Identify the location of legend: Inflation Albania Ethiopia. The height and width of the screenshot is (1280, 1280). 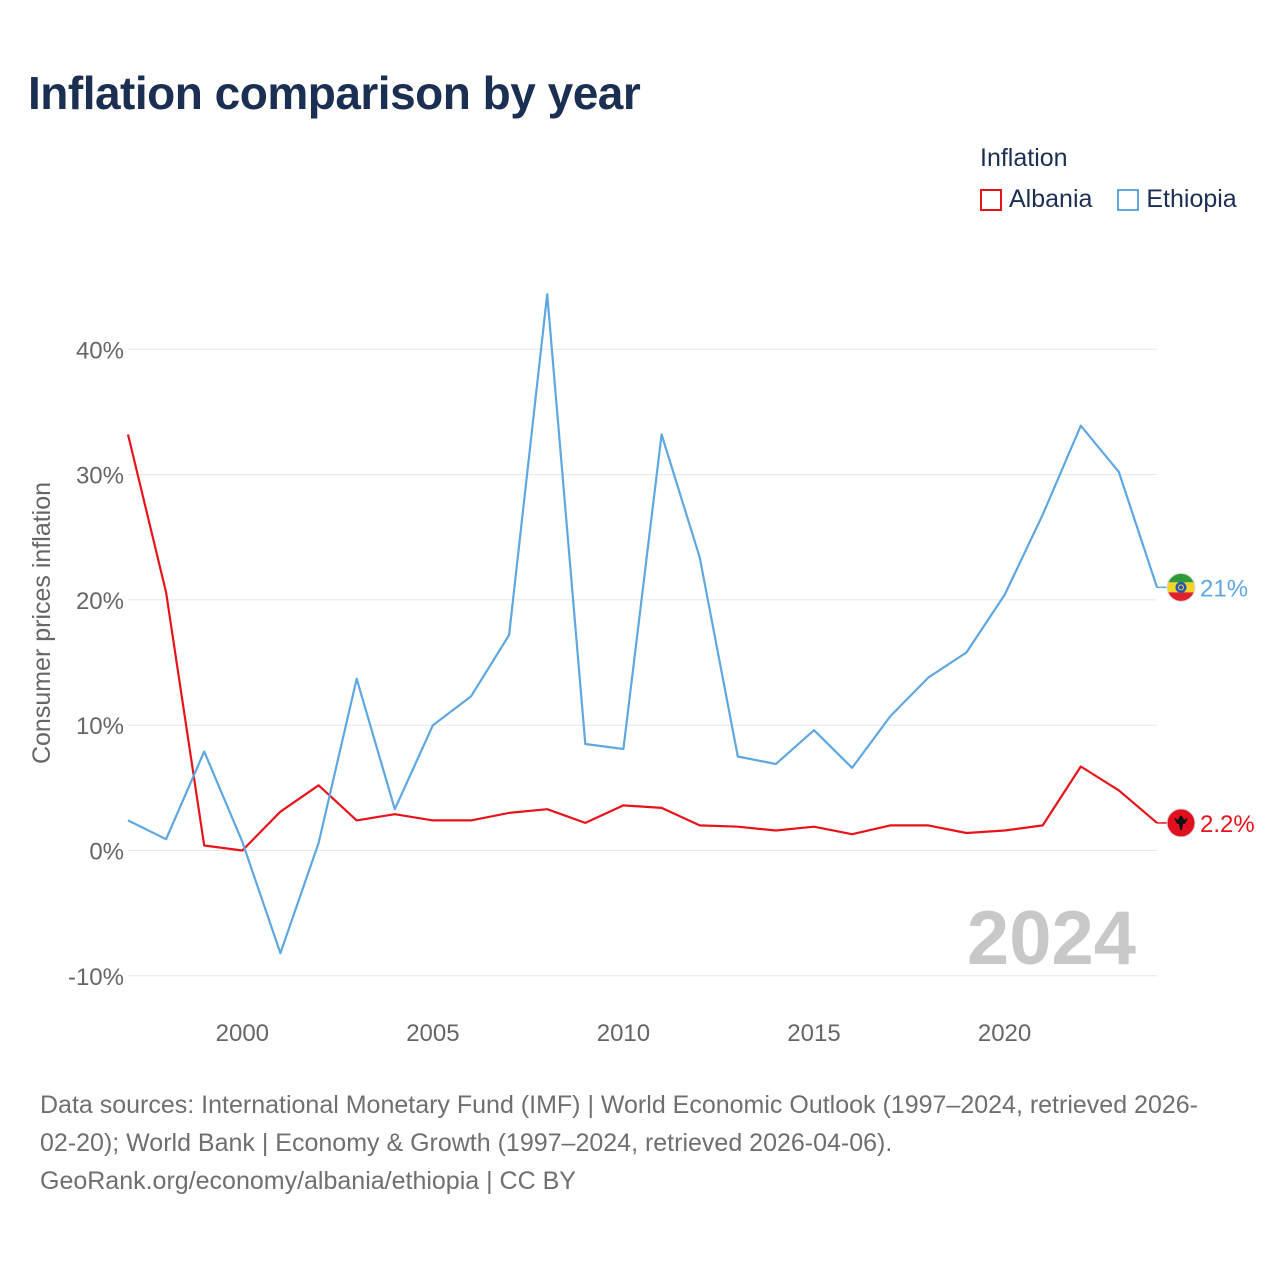
(1108, 181).